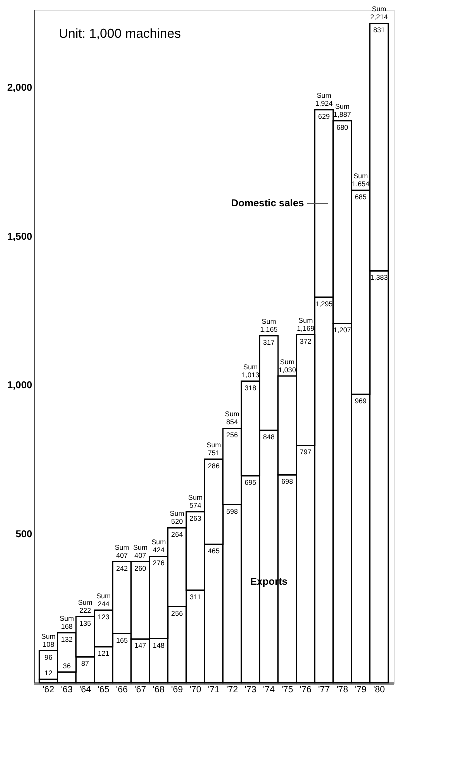 This screenshot has width=449, height=757. I want to click on x-tick-label: '68, so click(159, 689).